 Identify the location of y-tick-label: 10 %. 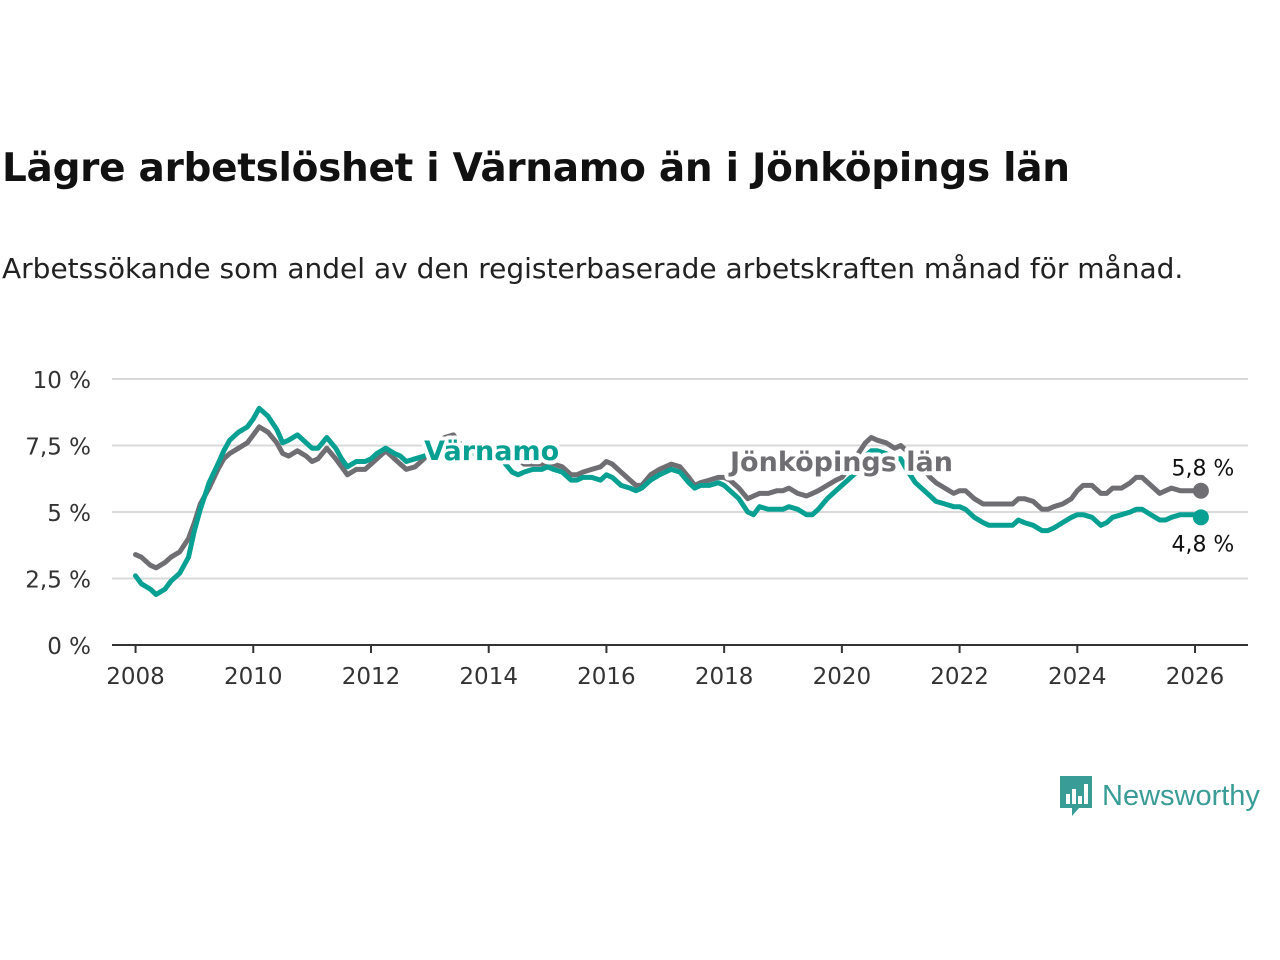
(62, 381).